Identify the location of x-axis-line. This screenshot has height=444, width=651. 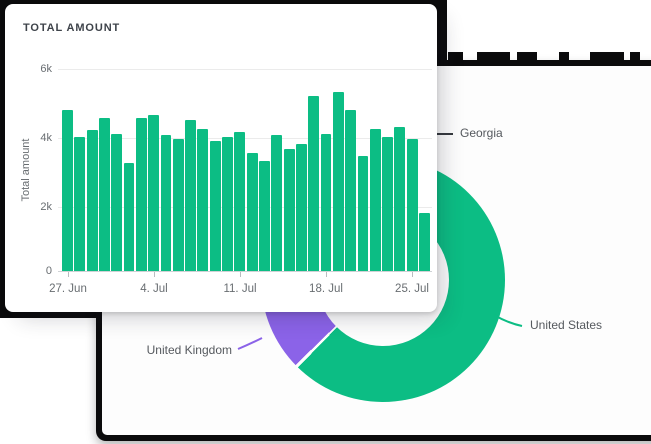
(245, 271).